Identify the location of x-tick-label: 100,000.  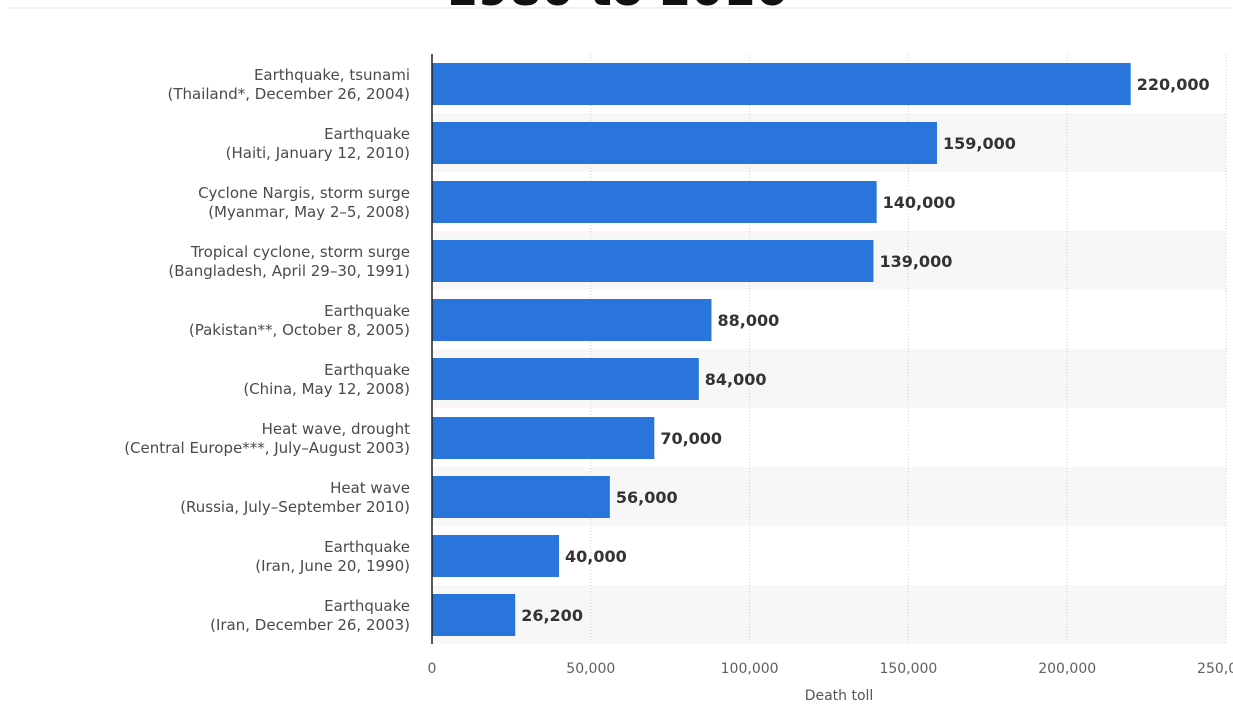
(750, 669).